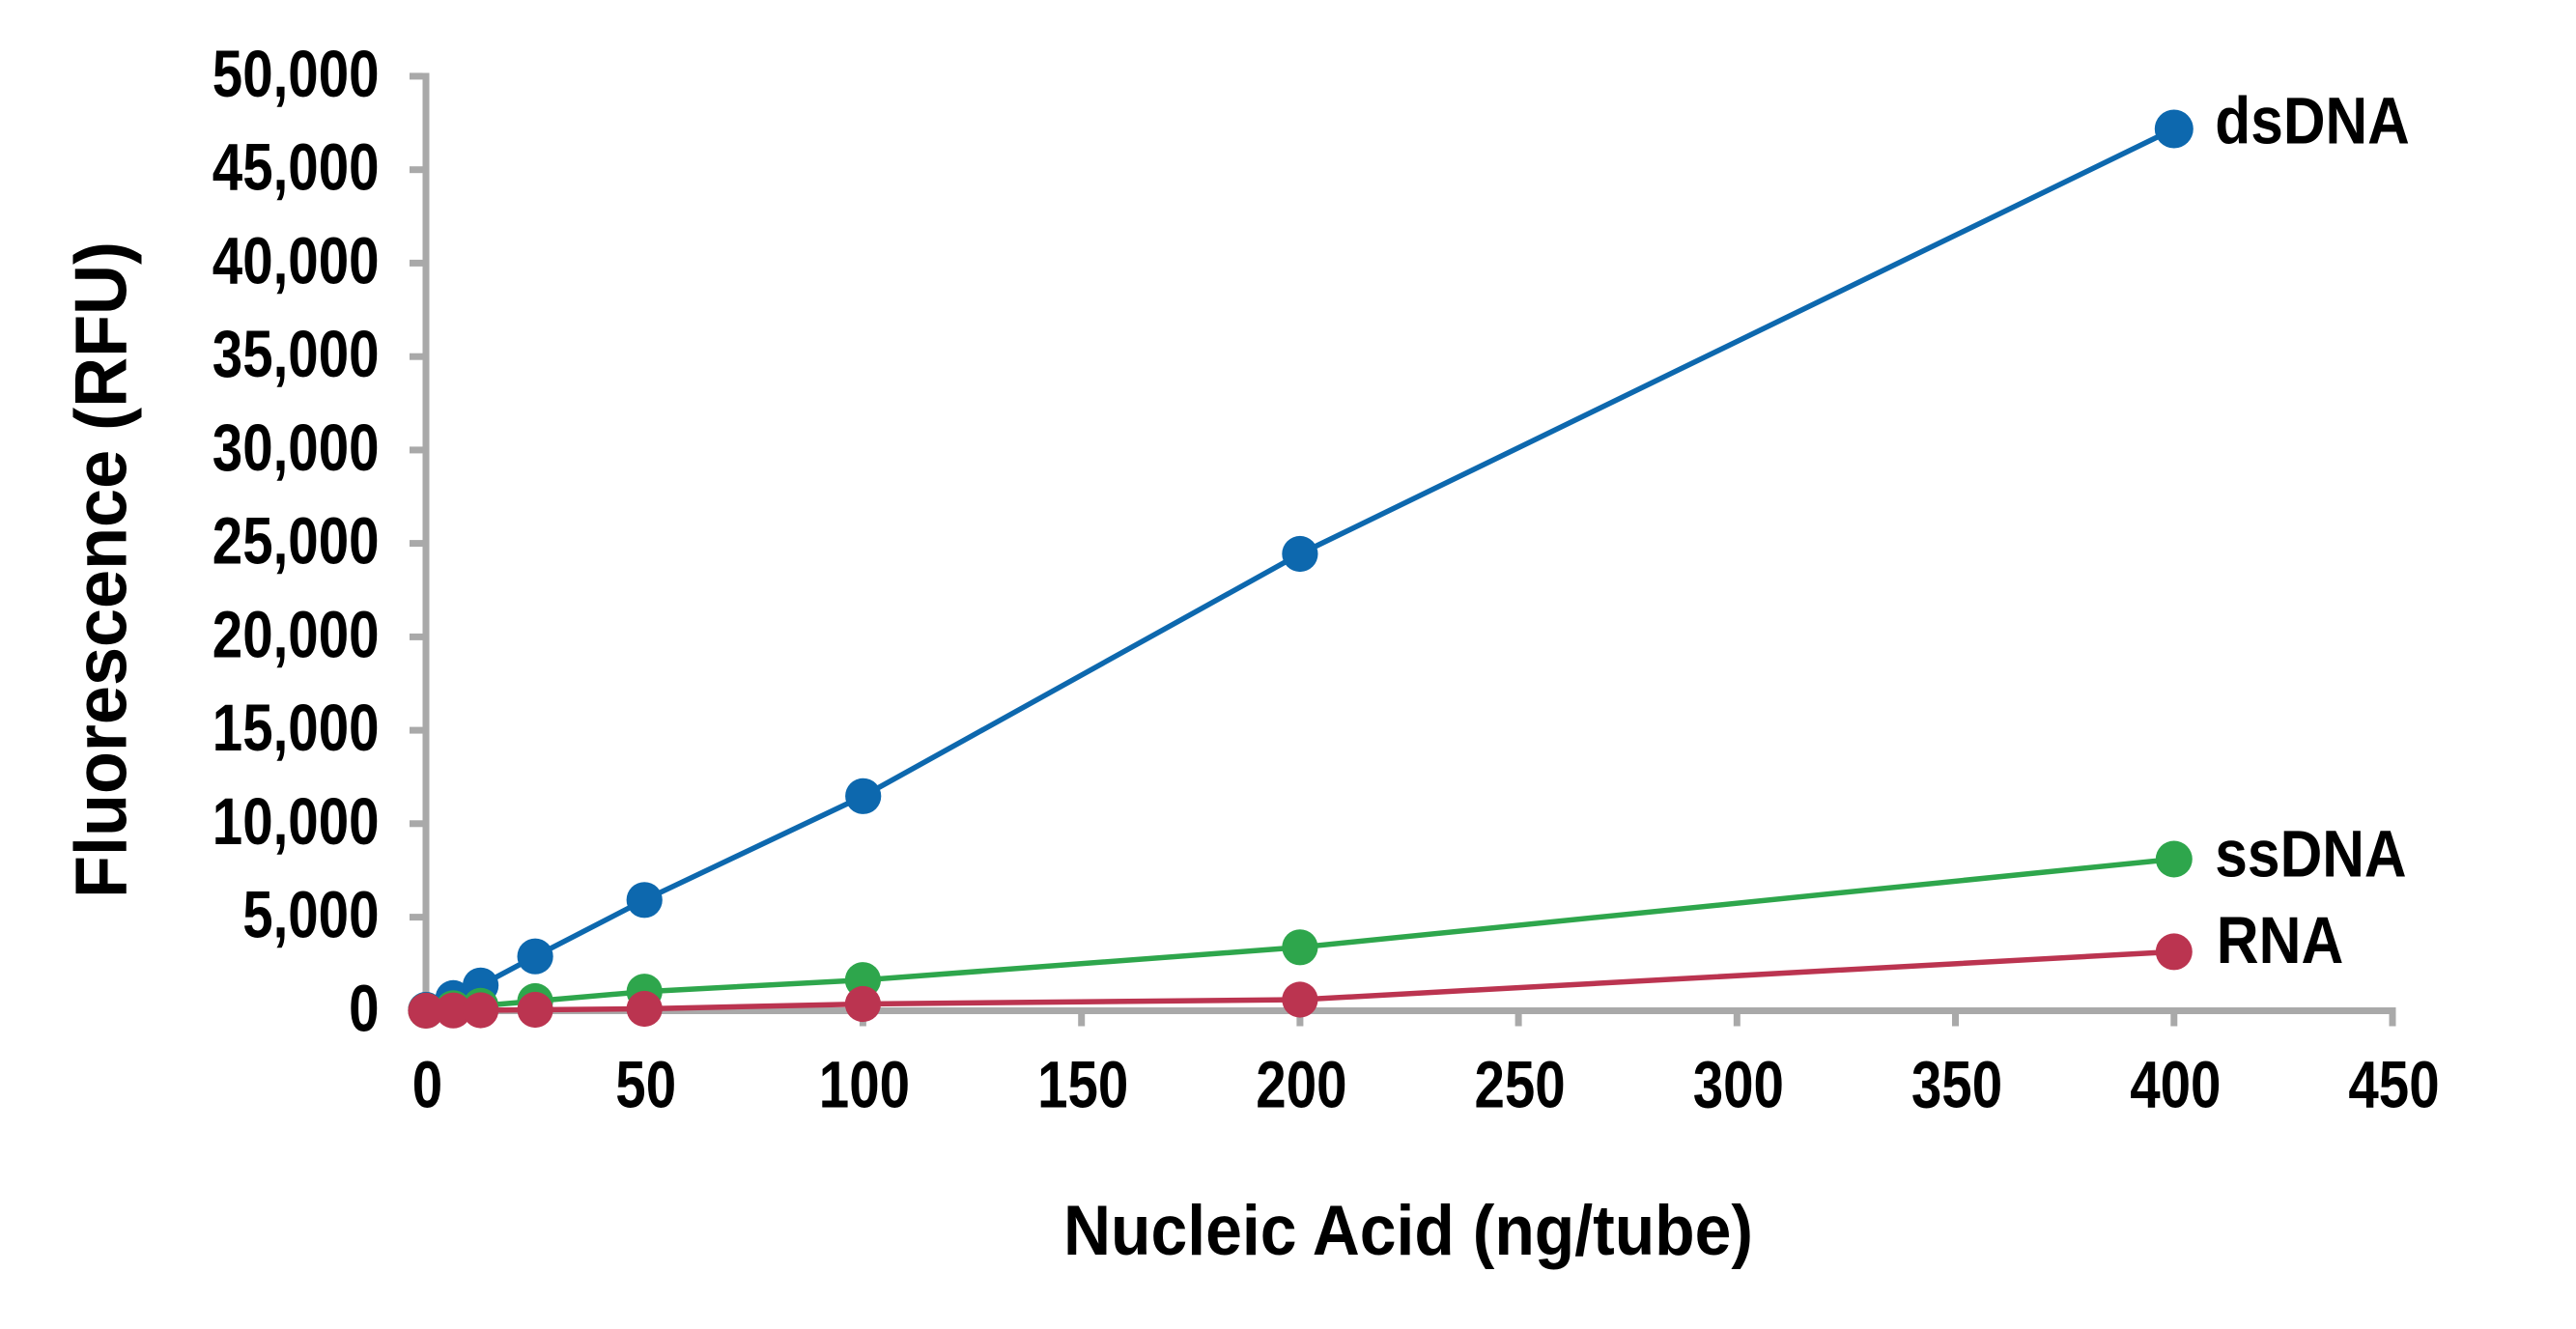  What do you see at coordinates (2175, 1085) in the screenshot?
I see `svg-text: 400` at bounding box center [2175, 1085].